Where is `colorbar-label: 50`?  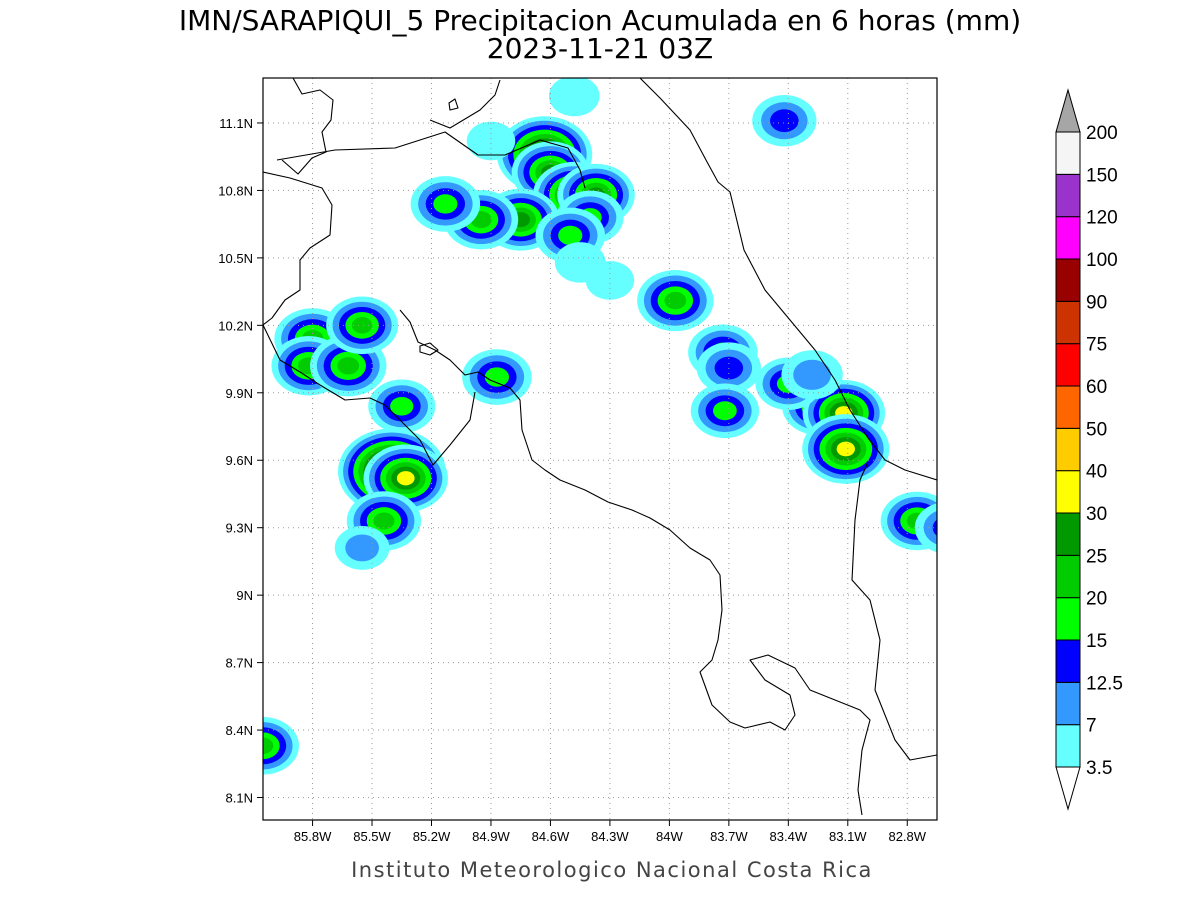 colorbar-label: 50 is located at coordinates (1096, 429).